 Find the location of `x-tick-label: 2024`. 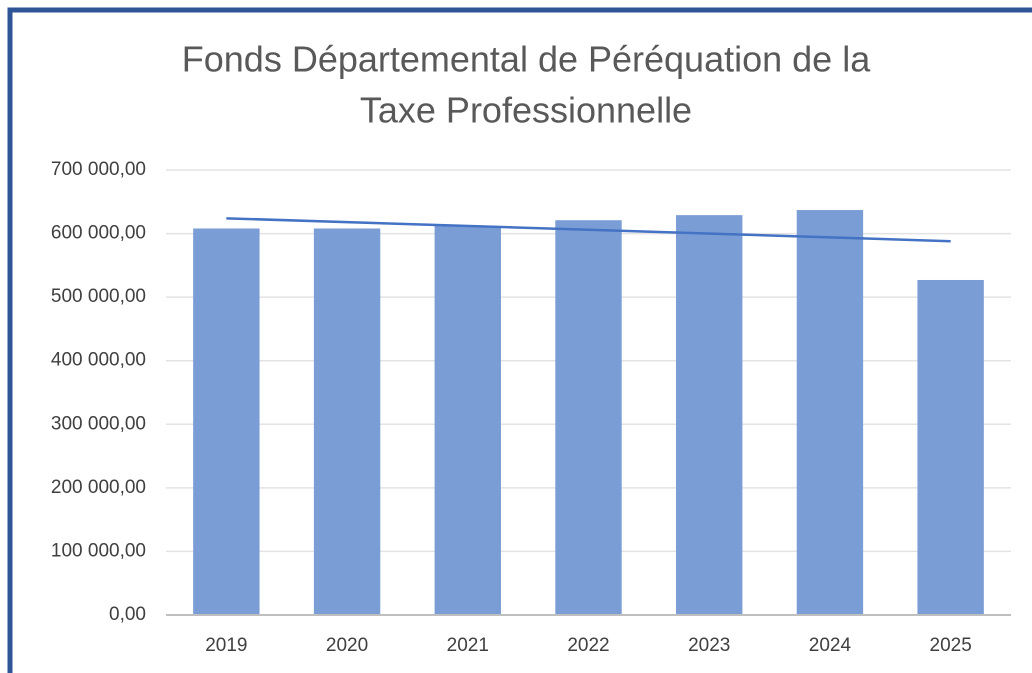

x-tick-label: 2024 is located at coordinates (830, 645).